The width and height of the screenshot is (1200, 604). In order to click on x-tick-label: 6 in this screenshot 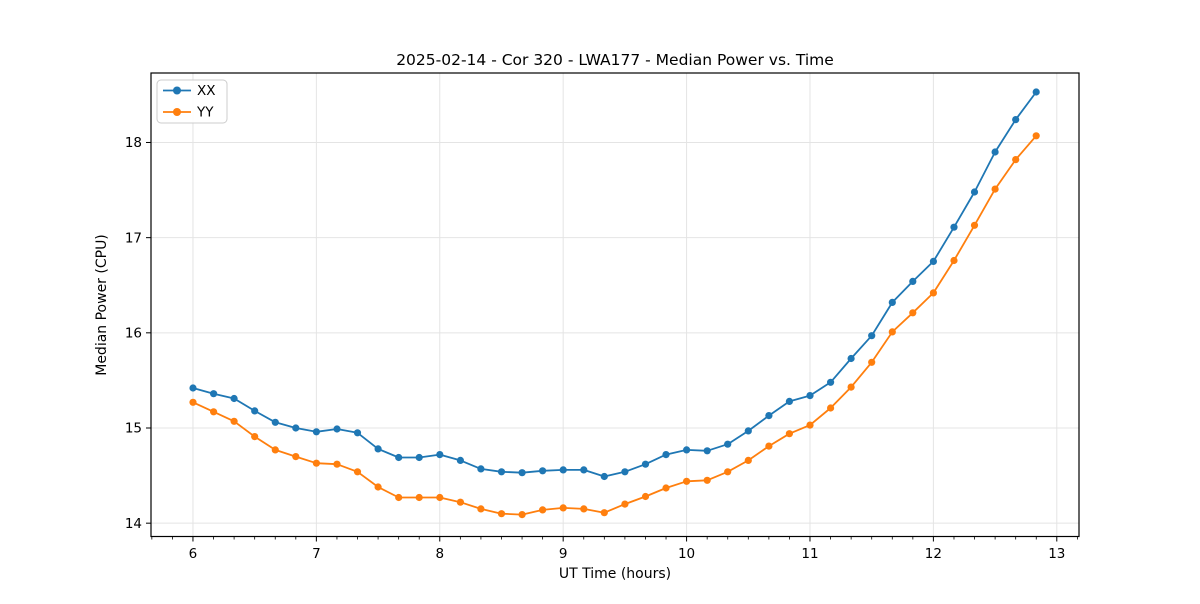, I will do `click(193, 554)`.